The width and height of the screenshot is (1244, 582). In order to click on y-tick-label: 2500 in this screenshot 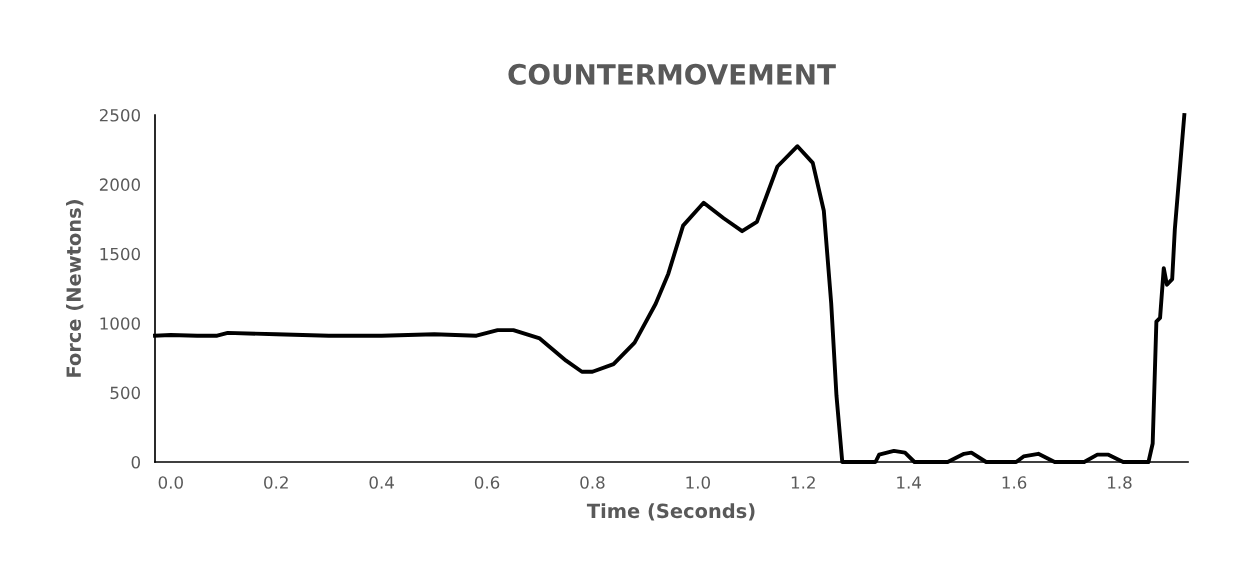, I will do `click(119, 115)`.